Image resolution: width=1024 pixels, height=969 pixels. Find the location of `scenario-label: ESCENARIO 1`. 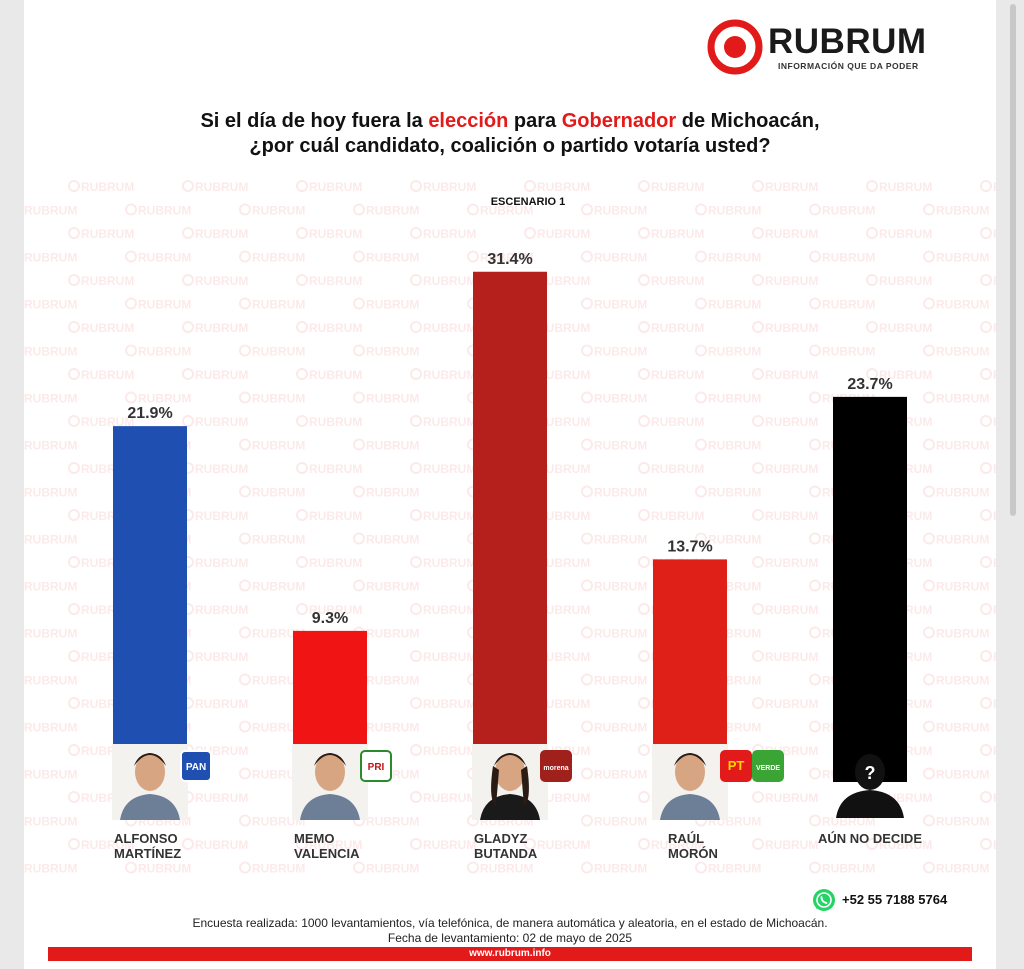

scenario-label: ESCENARIO 1 is located at coordinates (528, 202).